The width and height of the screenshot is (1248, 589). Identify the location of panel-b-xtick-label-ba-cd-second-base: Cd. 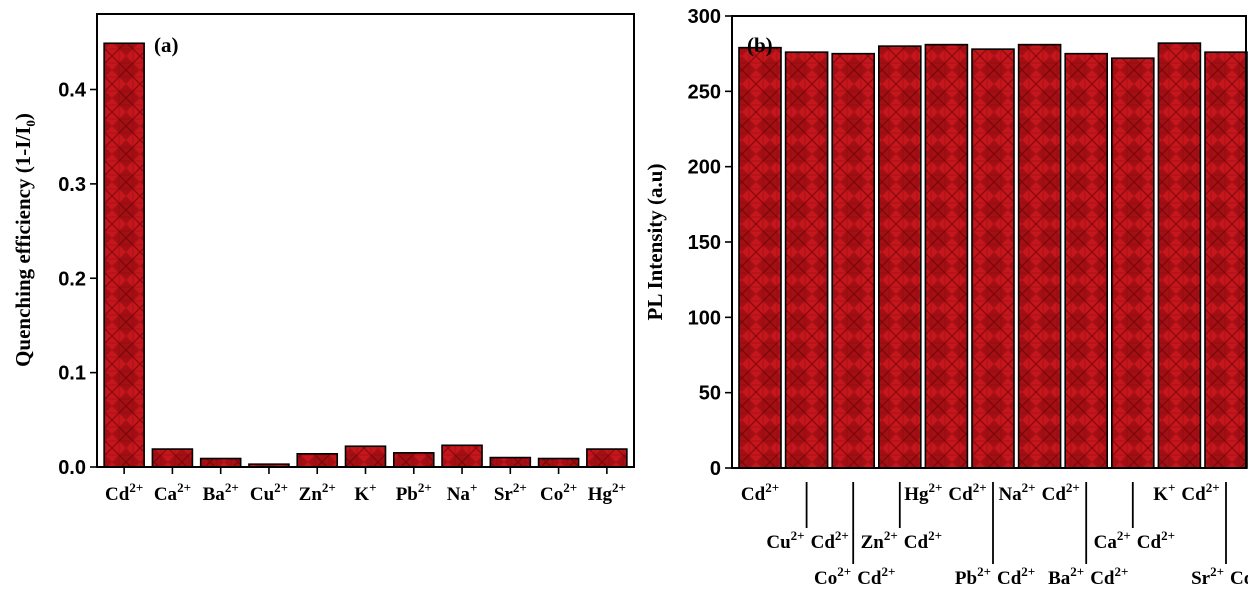
(1102, 578).